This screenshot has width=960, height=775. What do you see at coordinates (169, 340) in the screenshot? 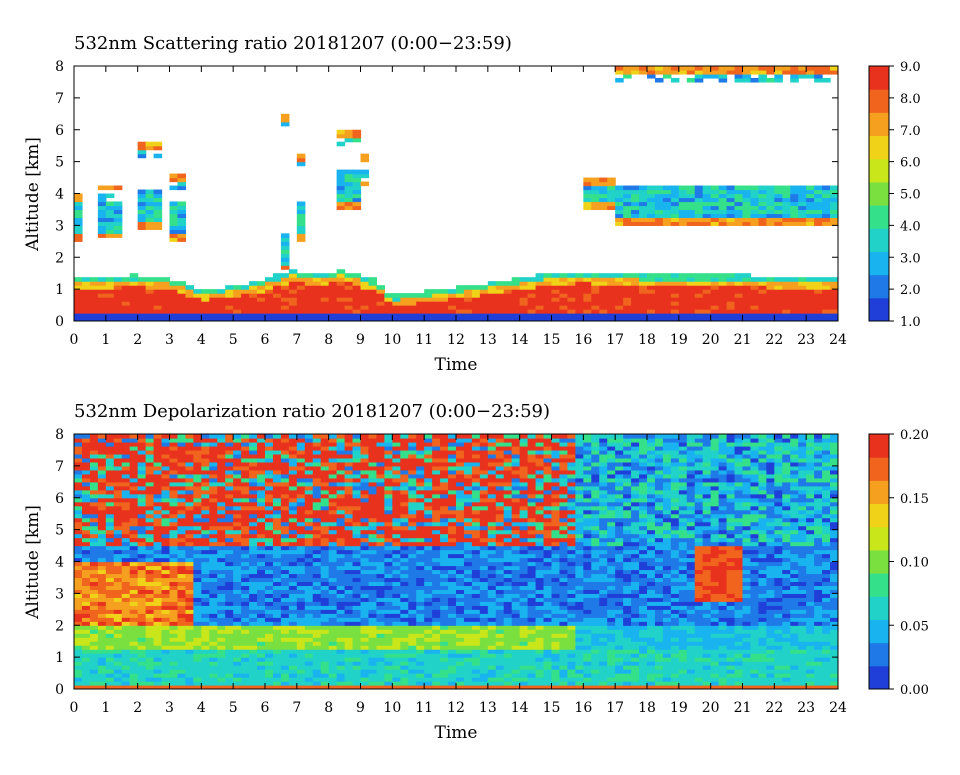
I see `x-tick-label: 3` at bounding box center [169, 340].